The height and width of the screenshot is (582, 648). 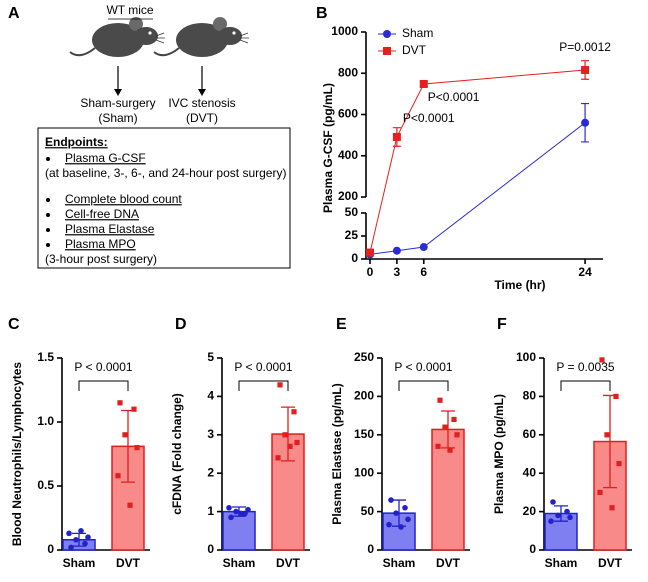 What do you see at coordinates (45, 357) in the screenshot?
I see `y-tick-label: 1.5` at bounding box center [45, 357].